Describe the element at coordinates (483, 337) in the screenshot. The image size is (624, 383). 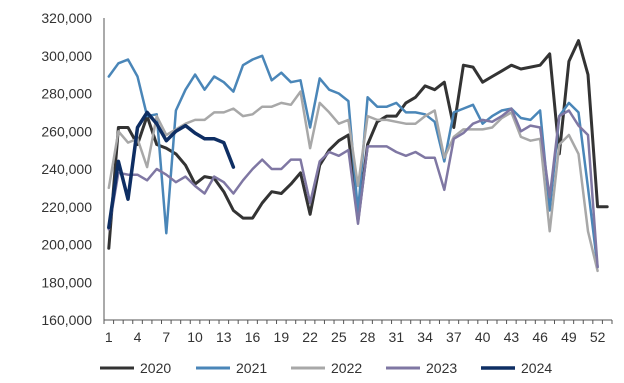
I see `x-tick-label: 40` at that location.